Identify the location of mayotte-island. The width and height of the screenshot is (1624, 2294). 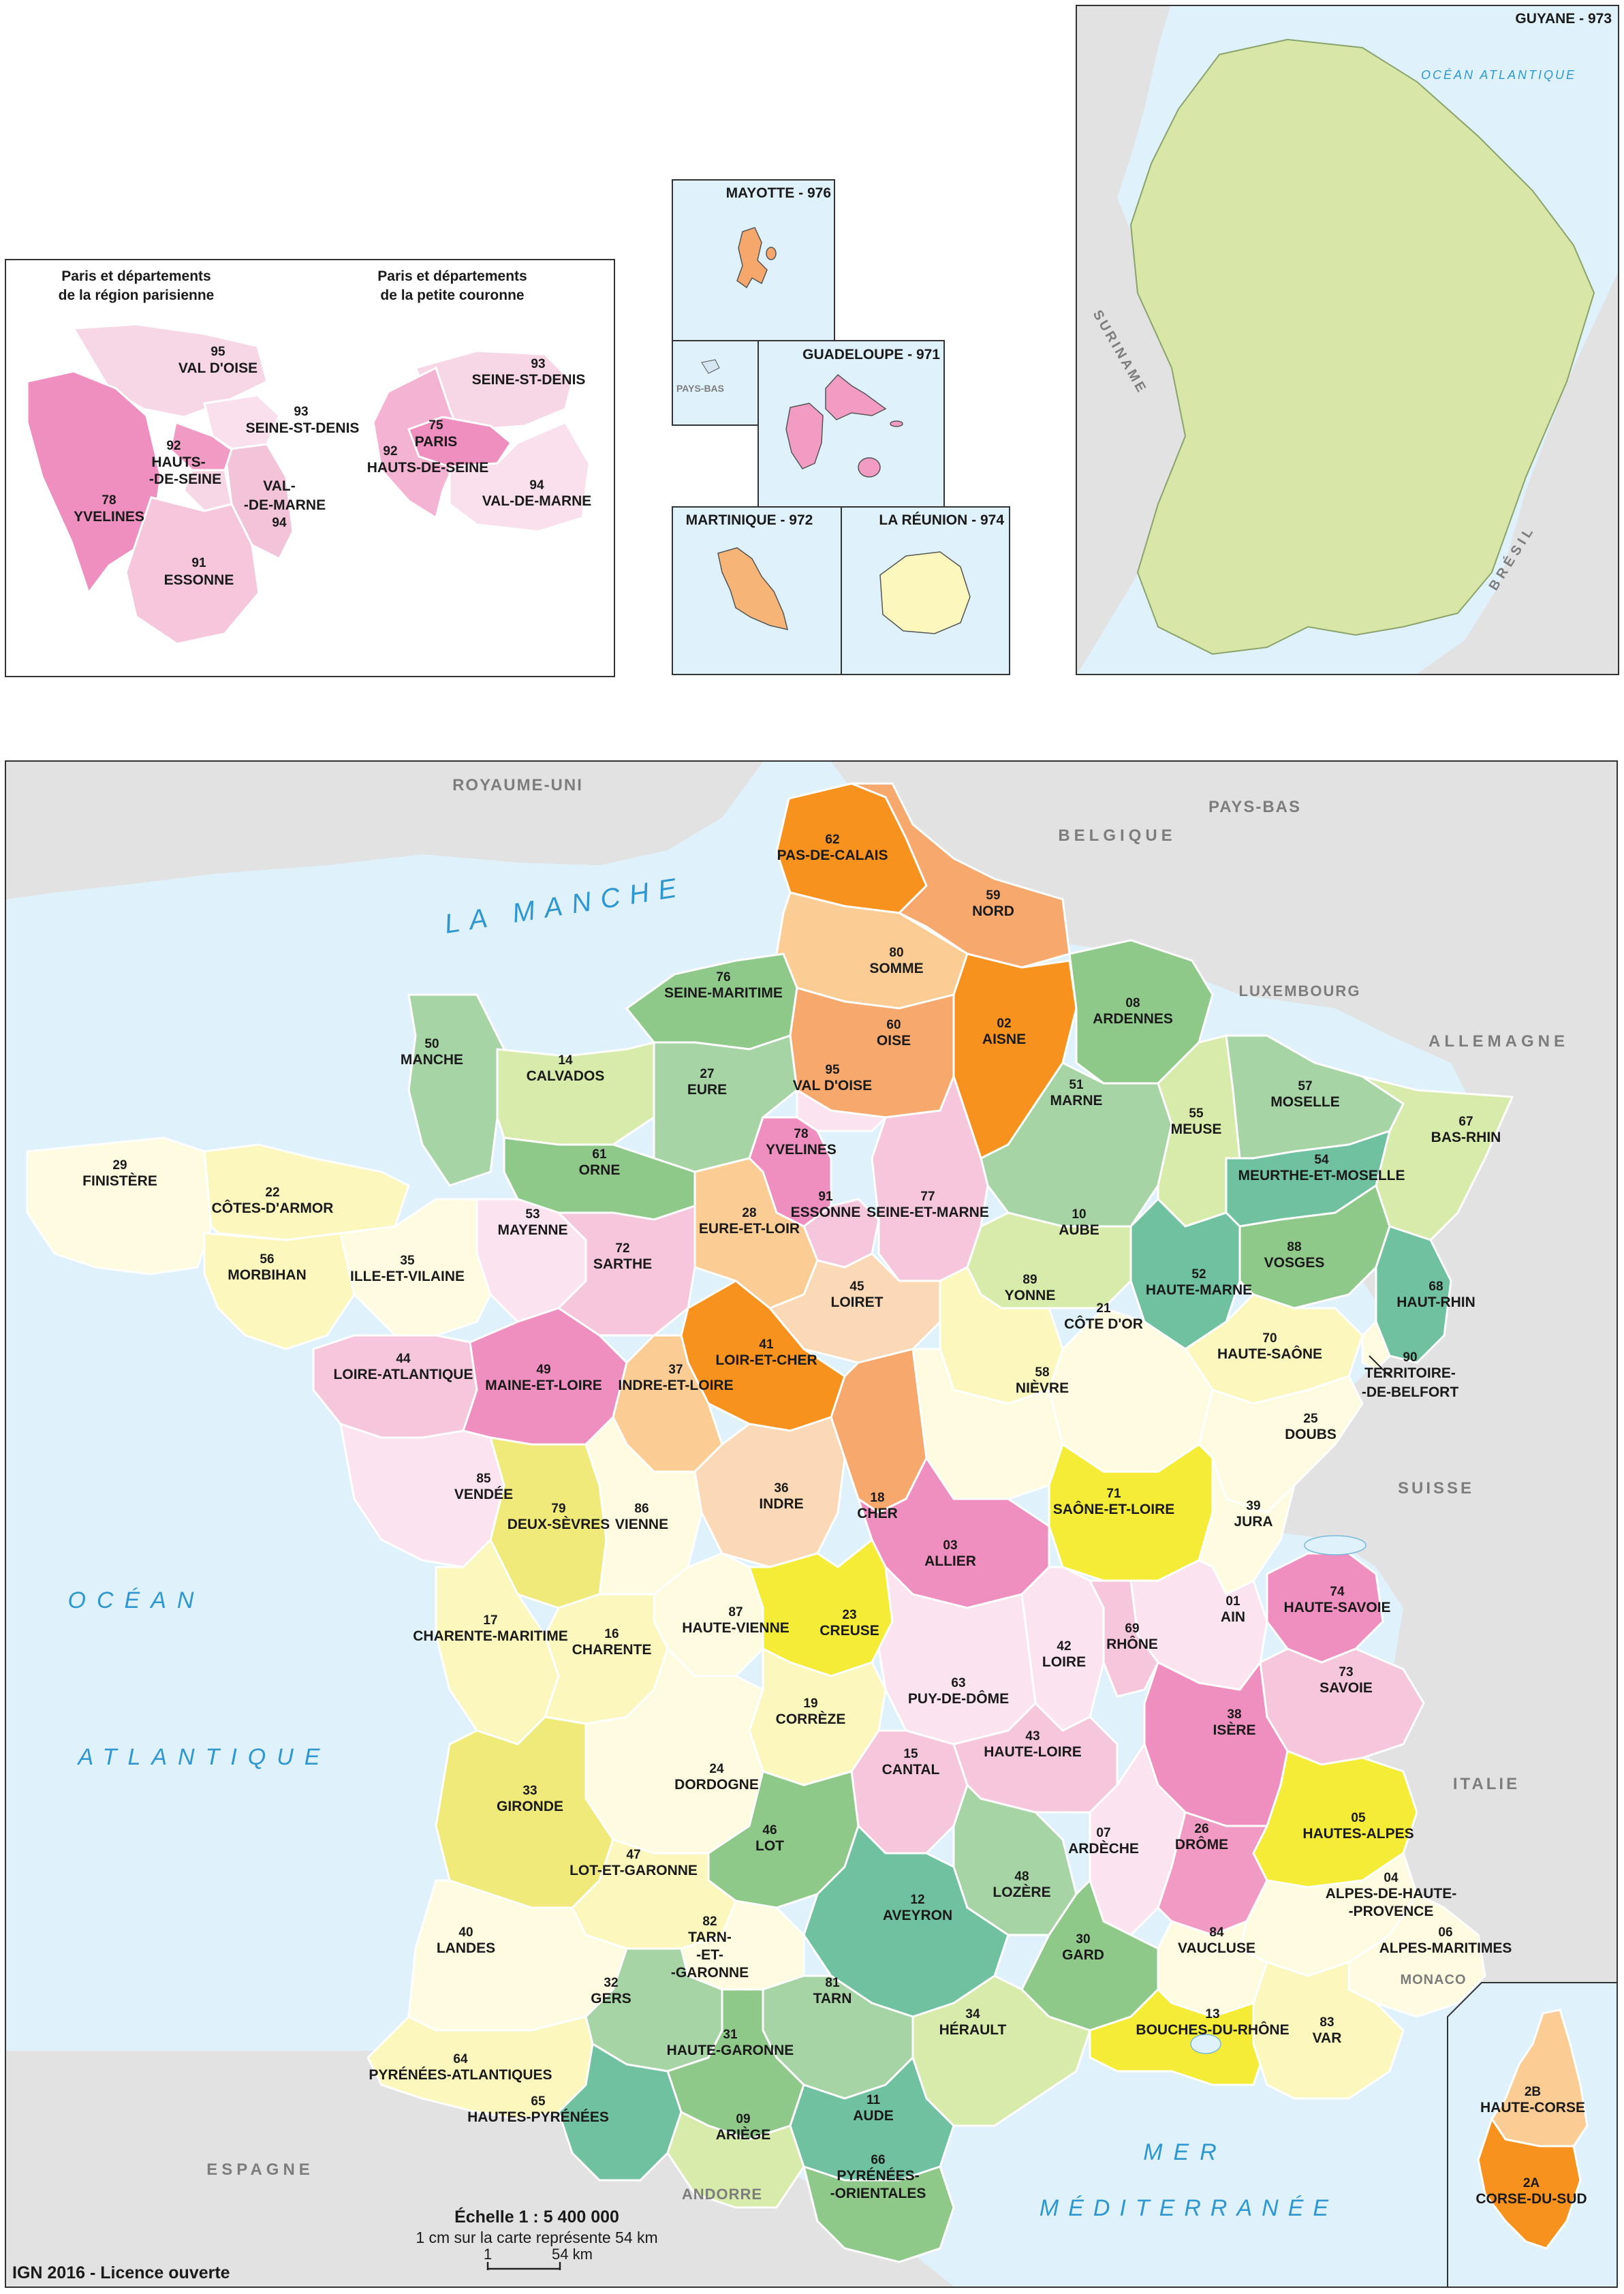
(752, 258).